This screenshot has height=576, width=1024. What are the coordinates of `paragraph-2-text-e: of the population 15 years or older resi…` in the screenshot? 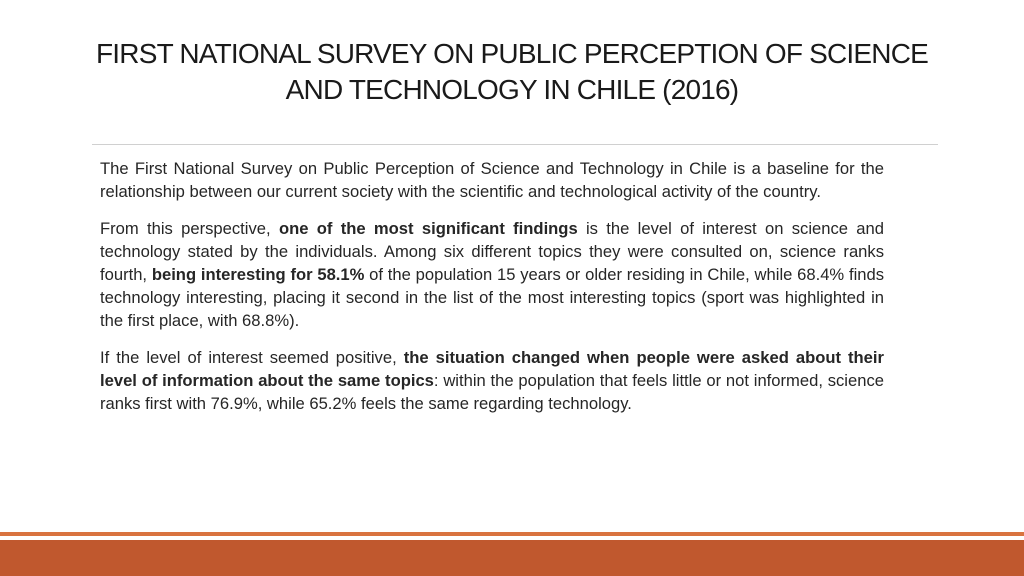 It's located at (492, 297).